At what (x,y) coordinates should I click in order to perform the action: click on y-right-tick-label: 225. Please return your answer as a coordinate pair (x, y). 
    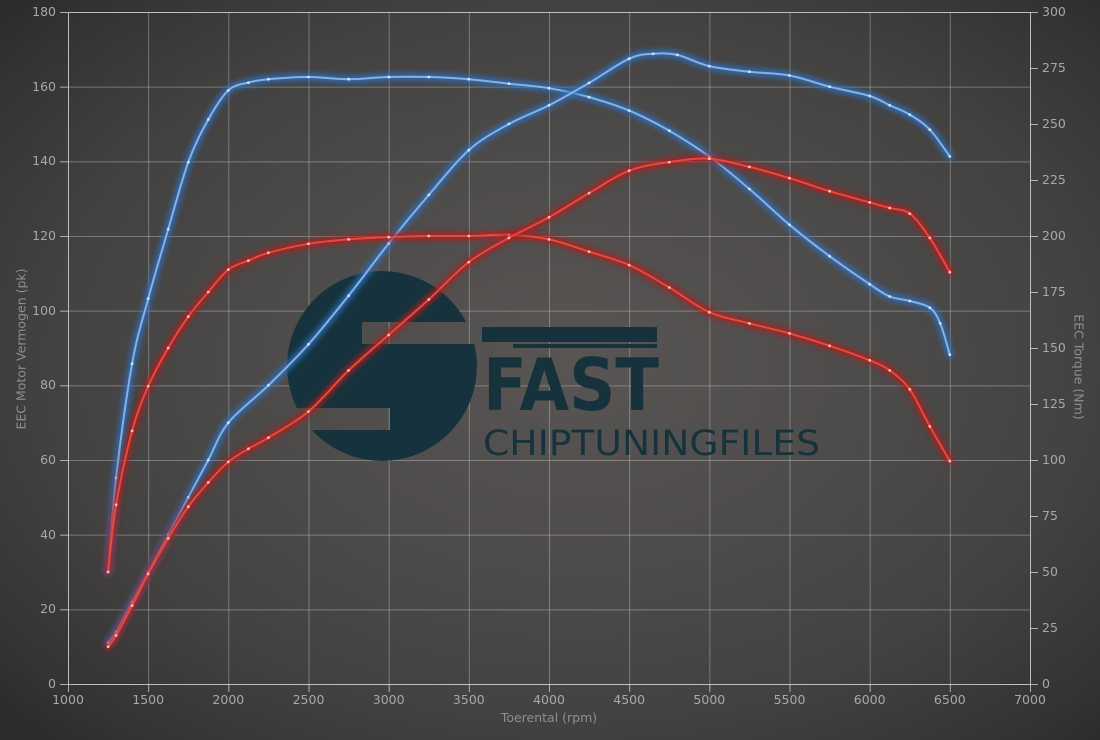
    Looking at the image, I should click on (1054, 179).